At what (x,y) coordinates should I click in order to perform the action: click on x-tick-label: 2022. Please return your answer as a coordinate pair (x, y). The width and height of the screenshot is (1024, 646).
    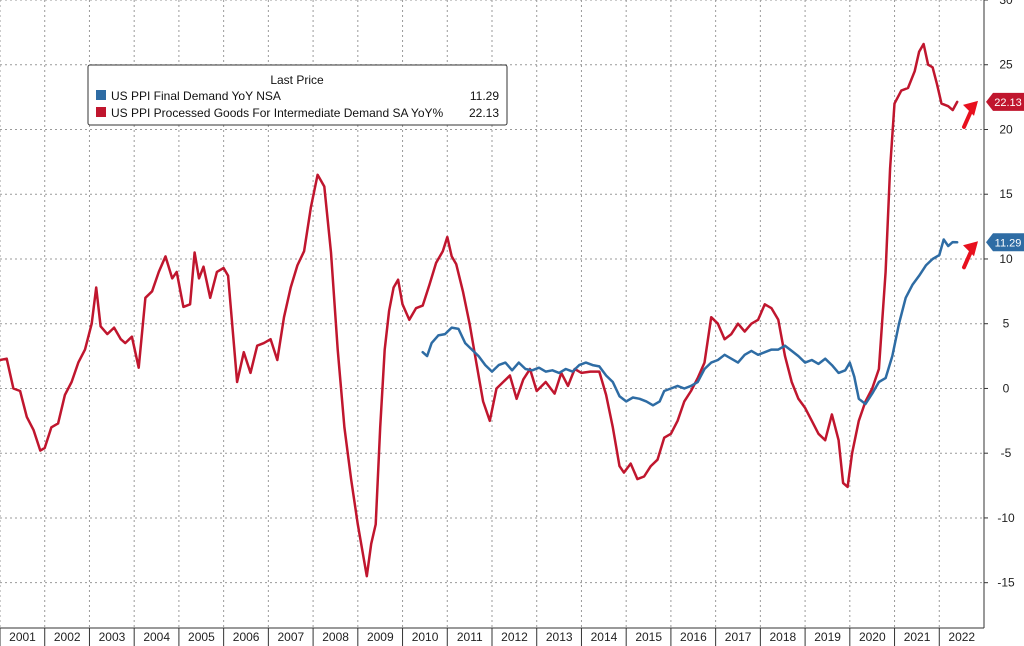
    Looking at the image, I should click on (961, 637).